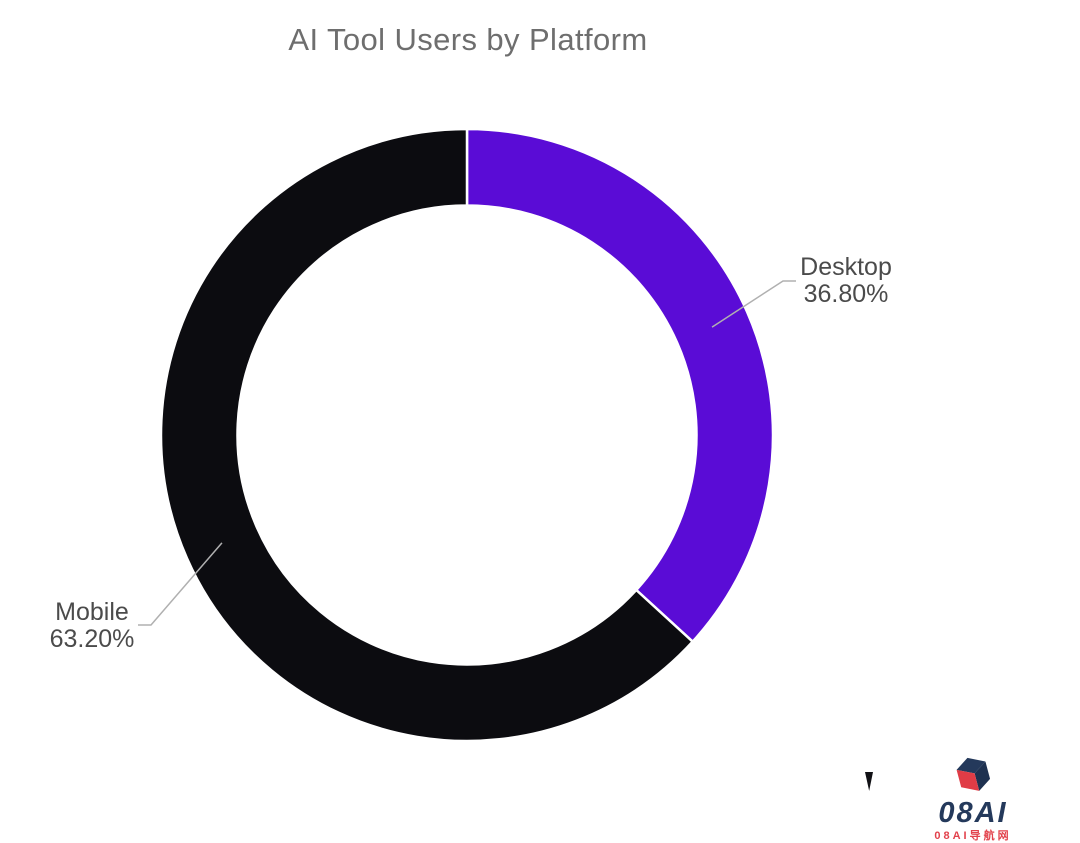  Describe the element at coordinates (846, 294) in the screenshot. I see `slice-label-desktop-value: 36.80%` at that location.